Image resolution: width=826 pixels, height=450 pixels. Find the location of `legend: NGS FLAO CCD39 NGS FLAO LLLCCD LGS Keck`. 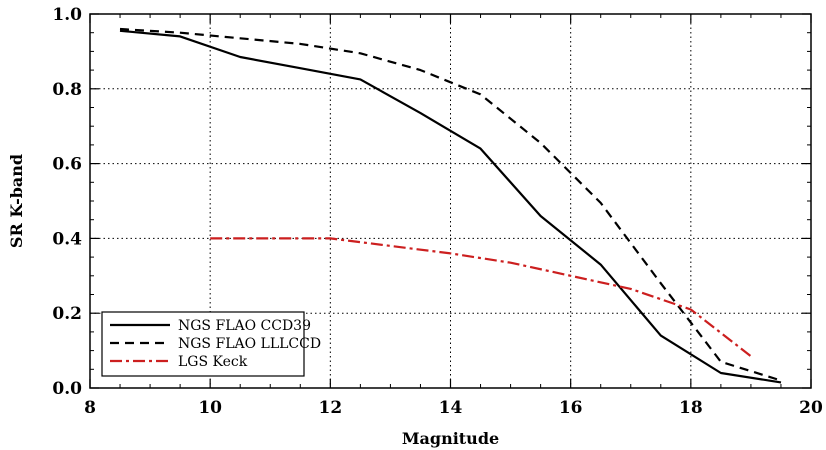

legend: NGS FLAO CCD39 NGS FLAO LLLCCD LGS Keck is located at coordinates (211, 344).